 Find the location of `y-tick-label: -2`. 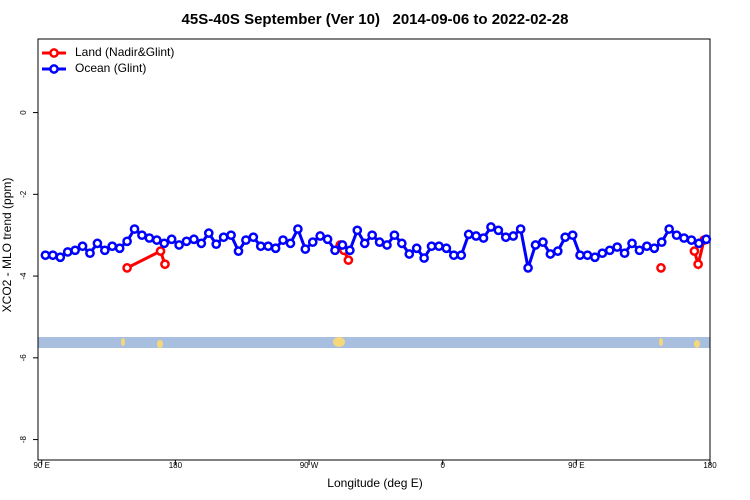

y-tick-label: -2 is located at coordinates (23, 194).